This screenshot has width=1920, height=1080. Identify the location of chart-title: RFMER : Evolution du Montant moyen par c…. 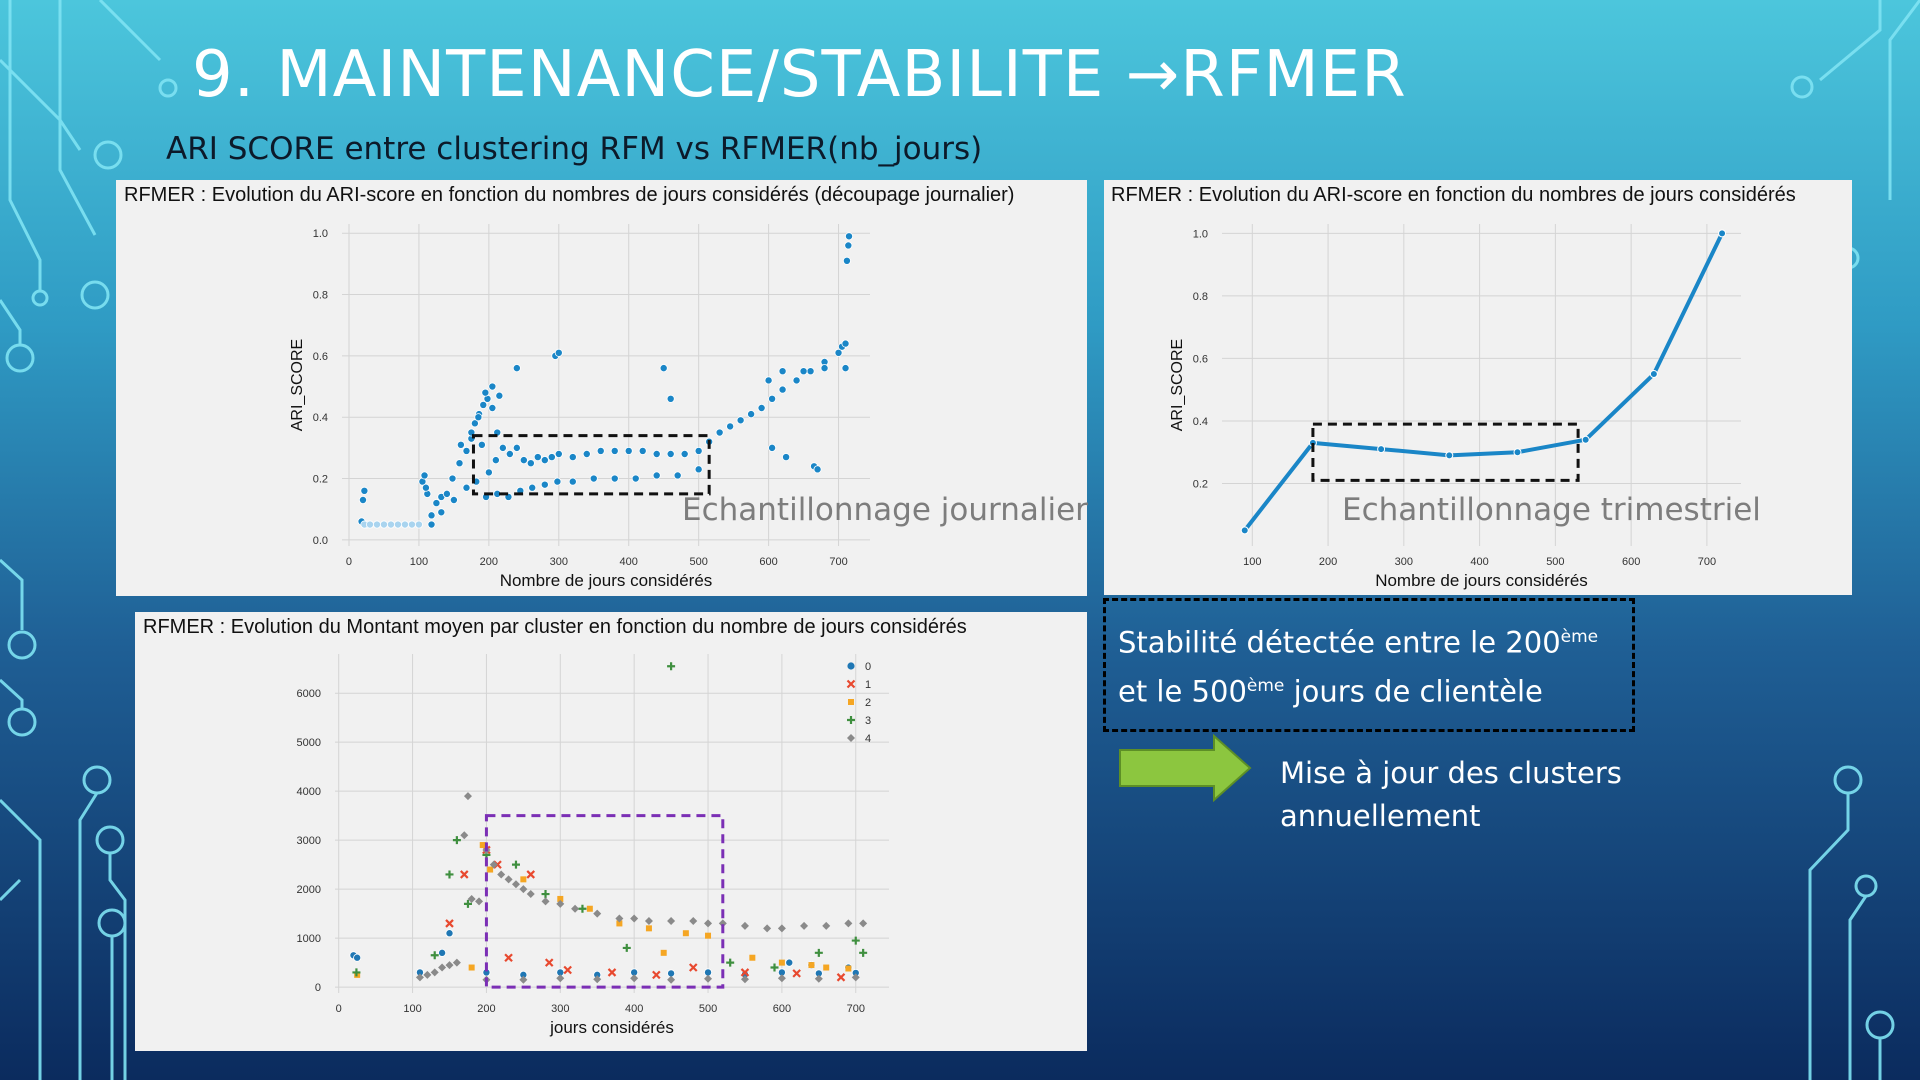
(555, 627).